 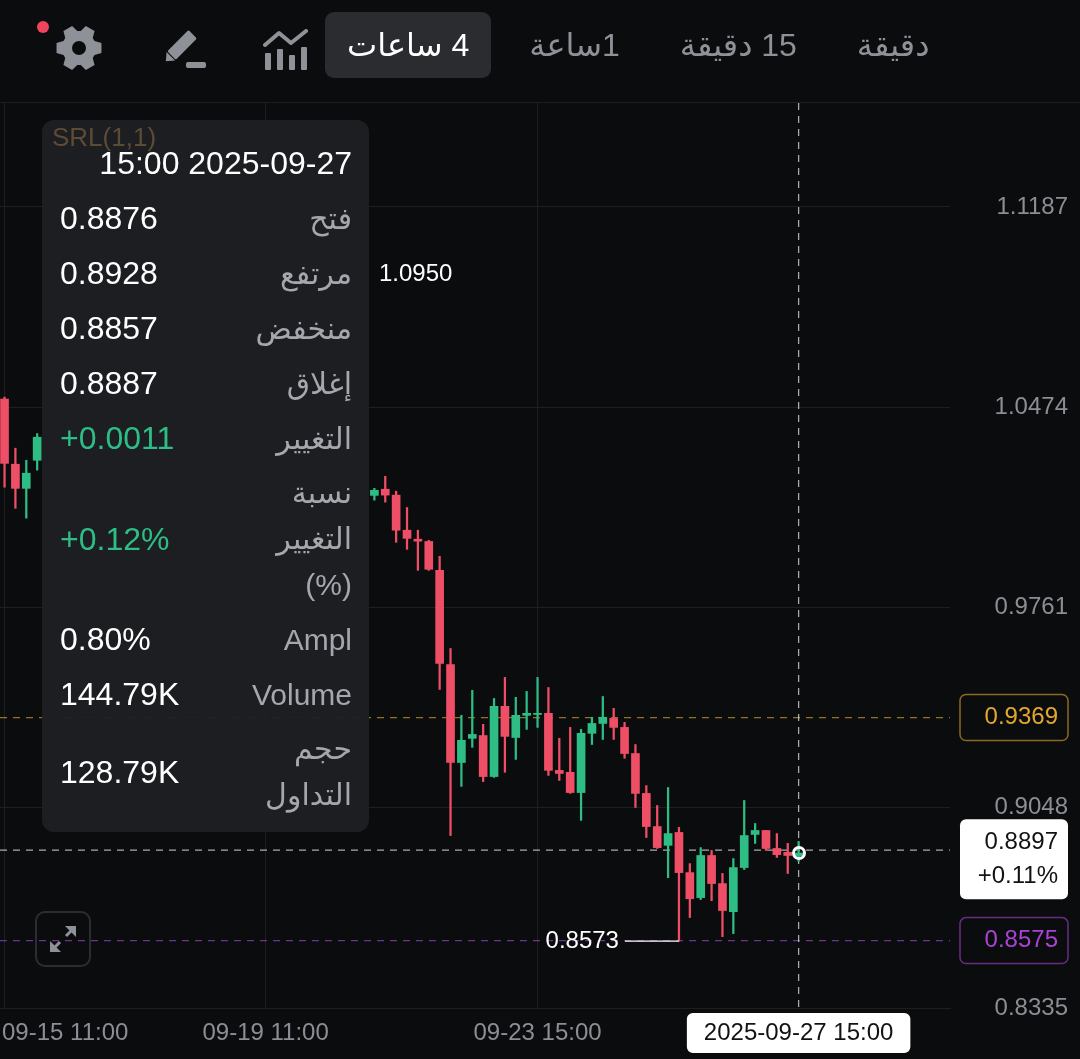 I want to click on annotation: 0.8573, so click(x=582, y=939).